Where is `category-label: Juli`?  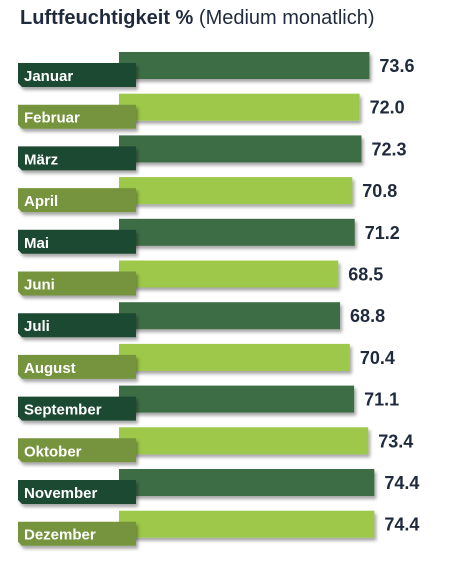 category-label: Juli is located at coordinates (37, 326).